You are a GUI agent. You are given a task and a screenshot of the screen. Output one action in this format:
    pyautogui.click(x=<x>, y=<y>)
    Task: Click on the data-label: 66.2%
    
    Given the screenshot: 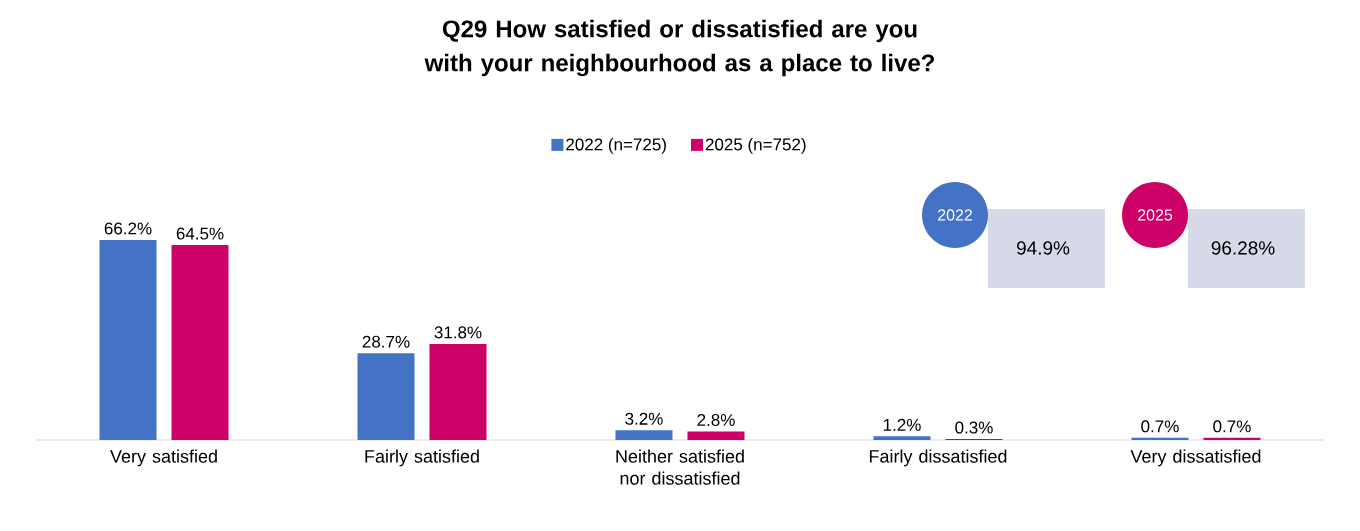 What is the action you would take?
    pyautogui.click(x=128, y=228)
    